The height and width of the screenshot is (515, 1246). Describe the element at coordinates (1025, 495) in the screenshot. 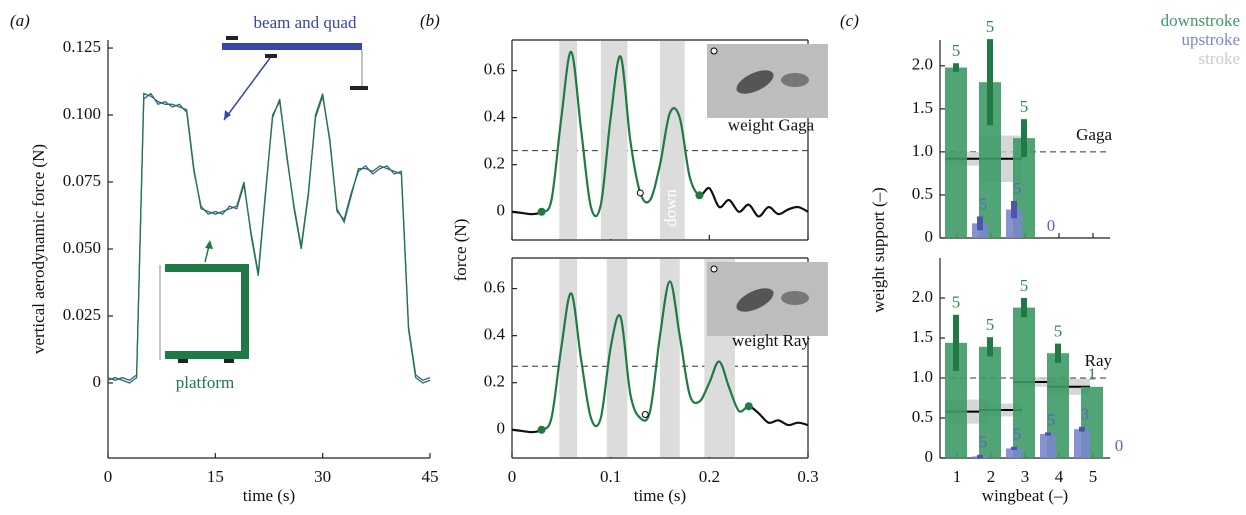

I see `x-axis-label: wingbeat (–)` at that location.